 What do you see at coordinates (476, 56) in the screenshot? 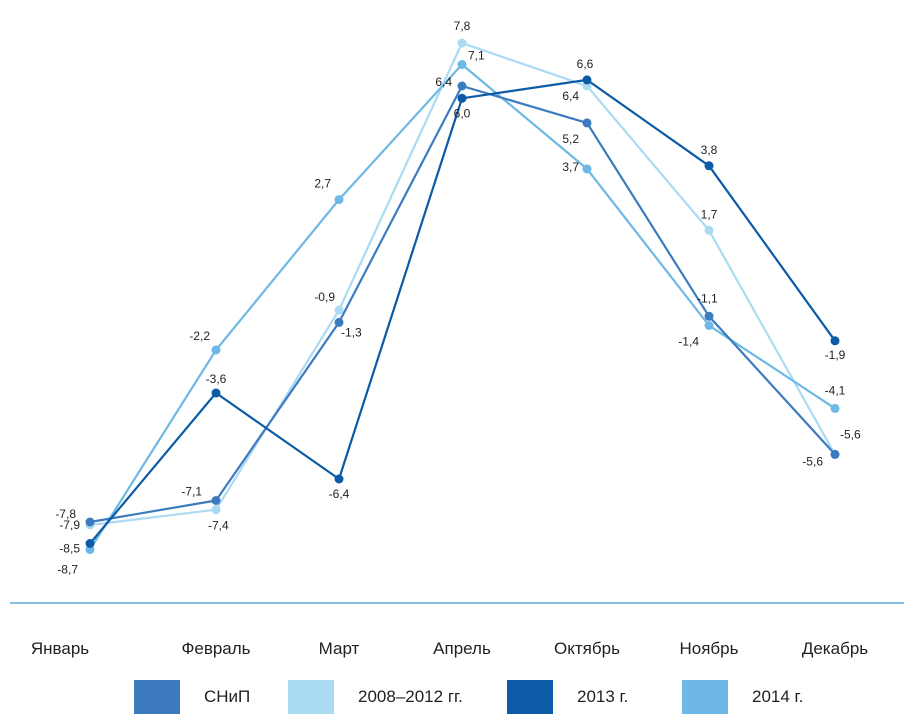
I see `data-label: 7,1` at bounding box center [476, 56].